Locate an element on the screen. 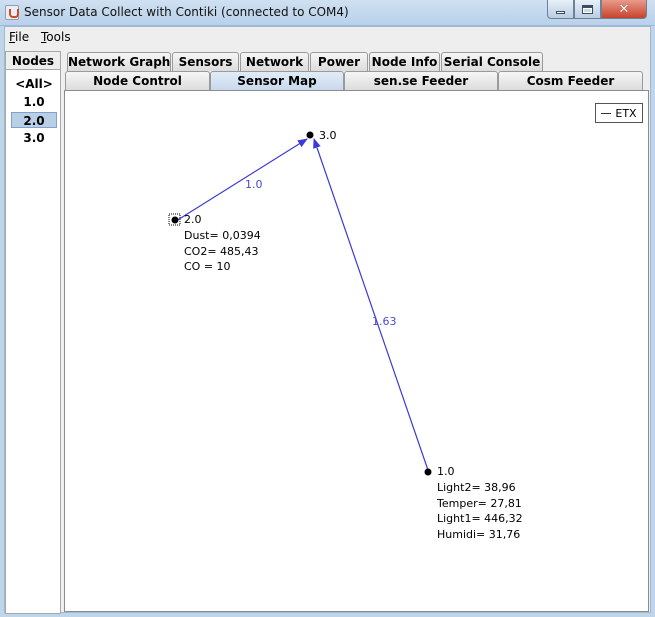 This screenshot has width=655, height=617. java-app-icon is located at coordinates (12, 12).